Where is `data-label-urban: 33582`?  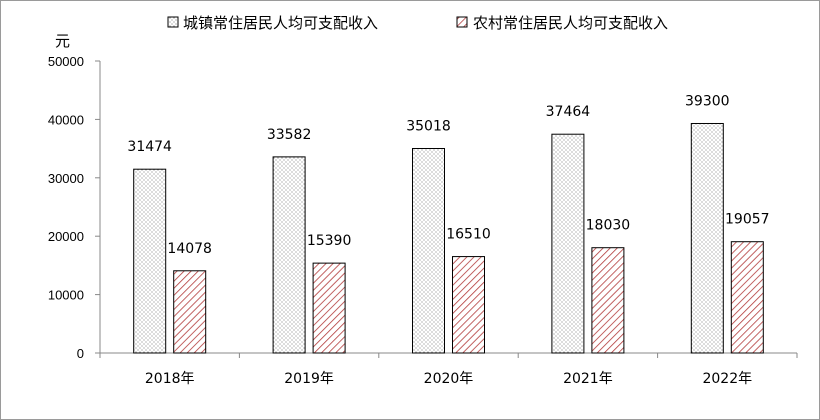 data-label-urban: 33582 is located at coordinates (289, 135).